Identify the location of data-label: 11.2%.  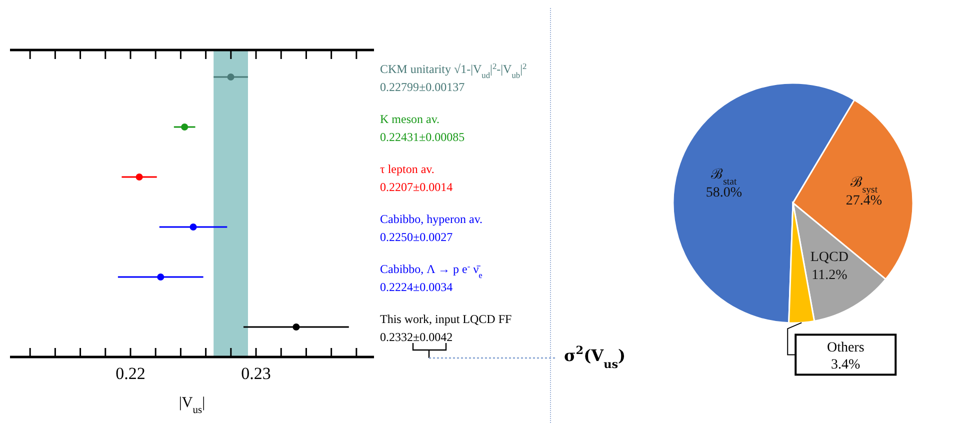
(830, 276).